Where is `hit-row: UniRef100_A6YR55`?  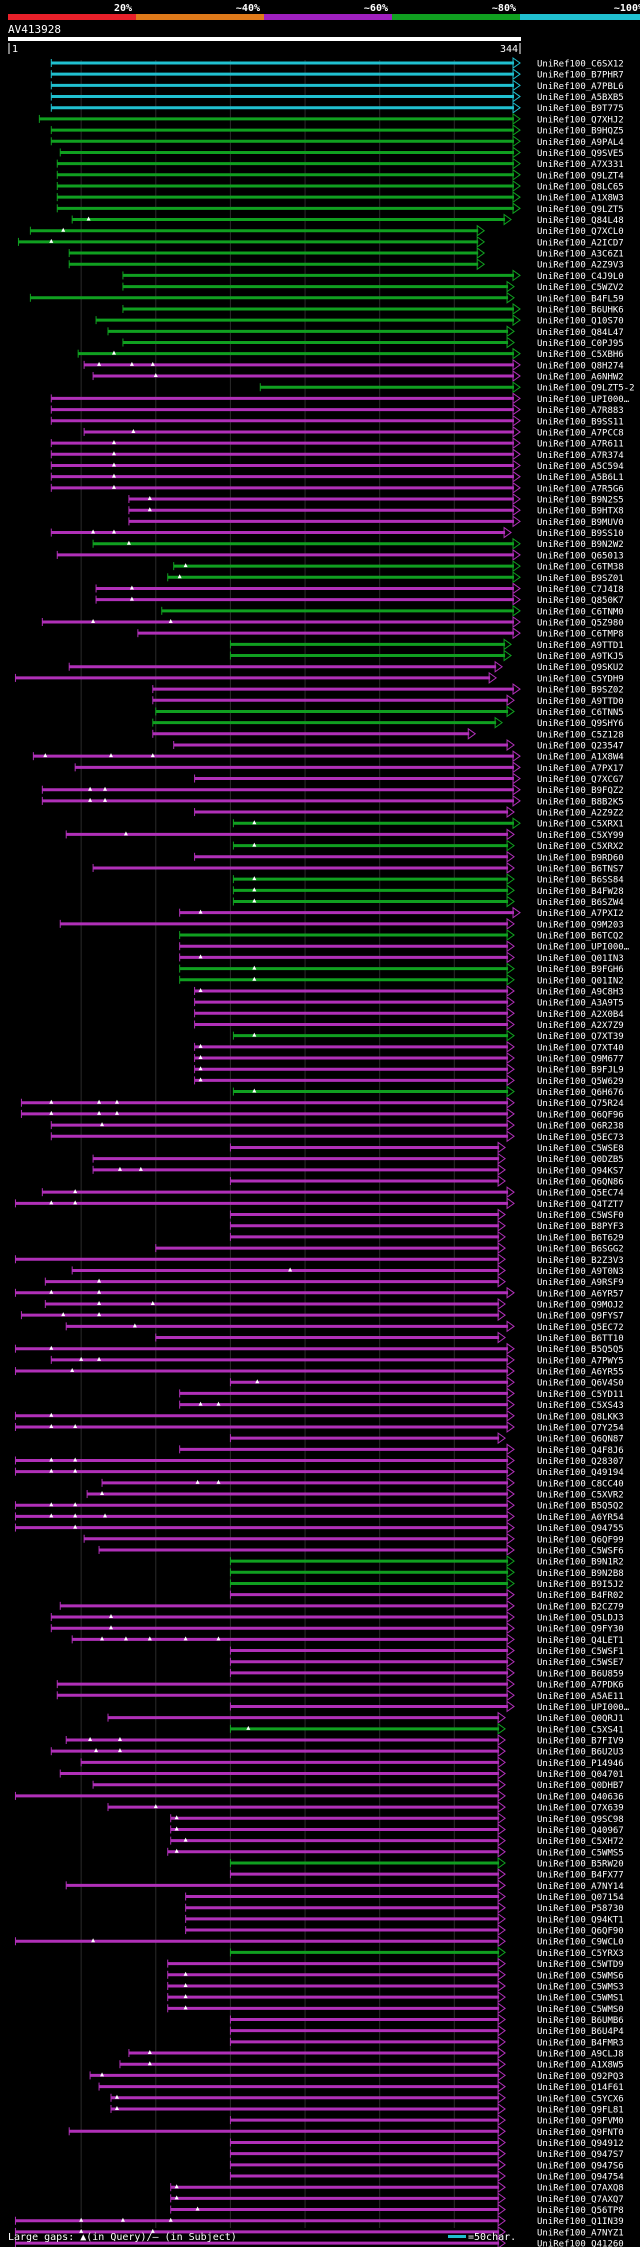
hit-row: UniRef100_A6YR55 is located at coordinates (319, 1371).